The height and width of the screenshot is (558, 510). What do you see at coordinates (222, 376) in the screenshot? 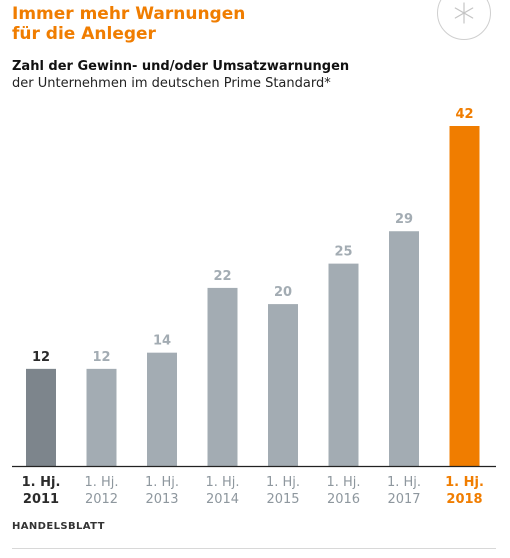
I see `bar-2014` at bounding box center [222, 376].